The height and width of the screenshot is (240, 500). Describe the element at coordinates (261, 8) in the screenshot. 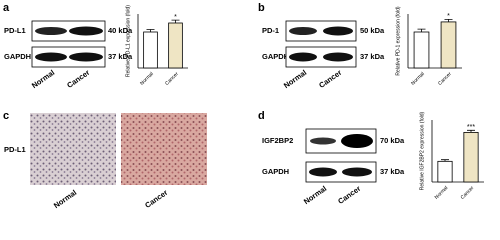

I see `panel-letter: b` at that location.